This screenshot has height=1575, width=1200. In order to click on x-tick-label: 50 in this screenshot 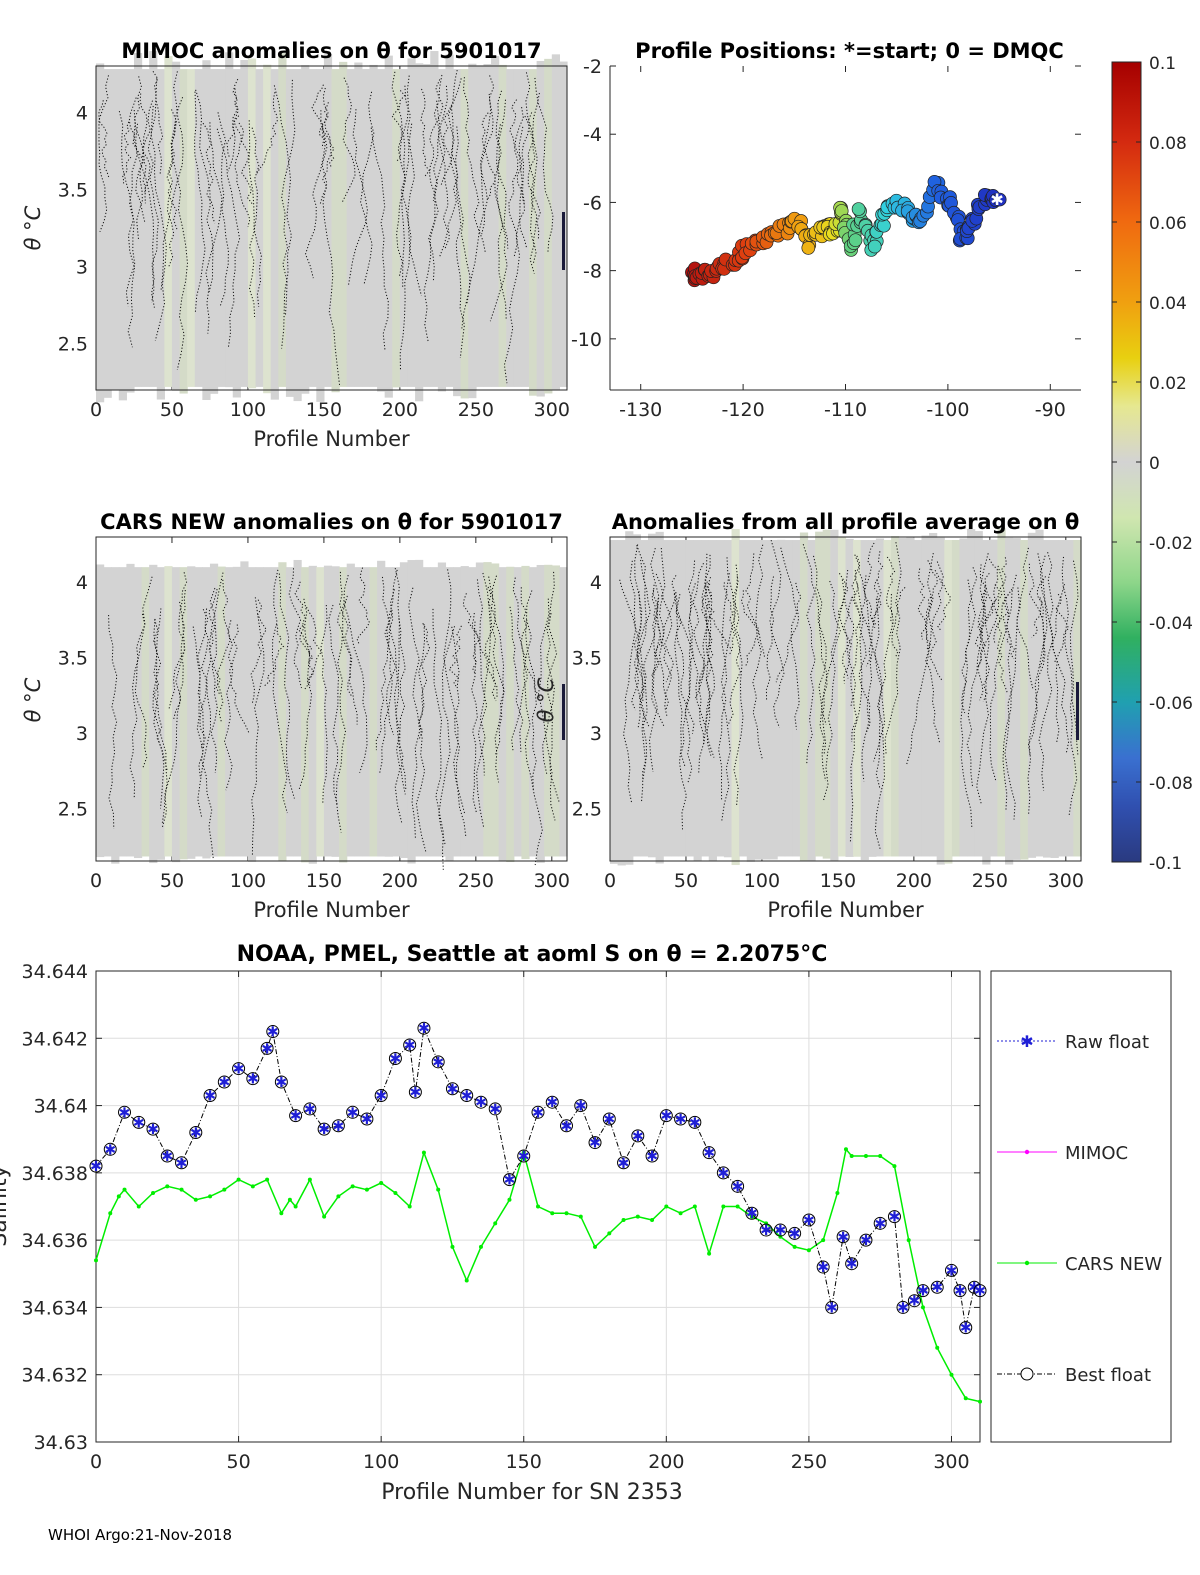, I will do `click(238, 1462)`.